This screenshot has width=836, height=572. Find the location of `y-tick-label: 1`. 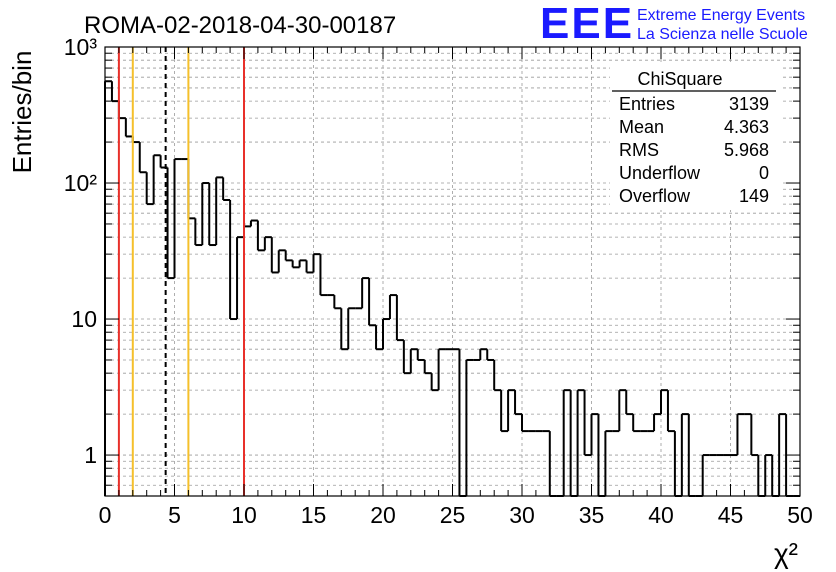

y-tick-label: 1 is located at coordinates (90, 455).